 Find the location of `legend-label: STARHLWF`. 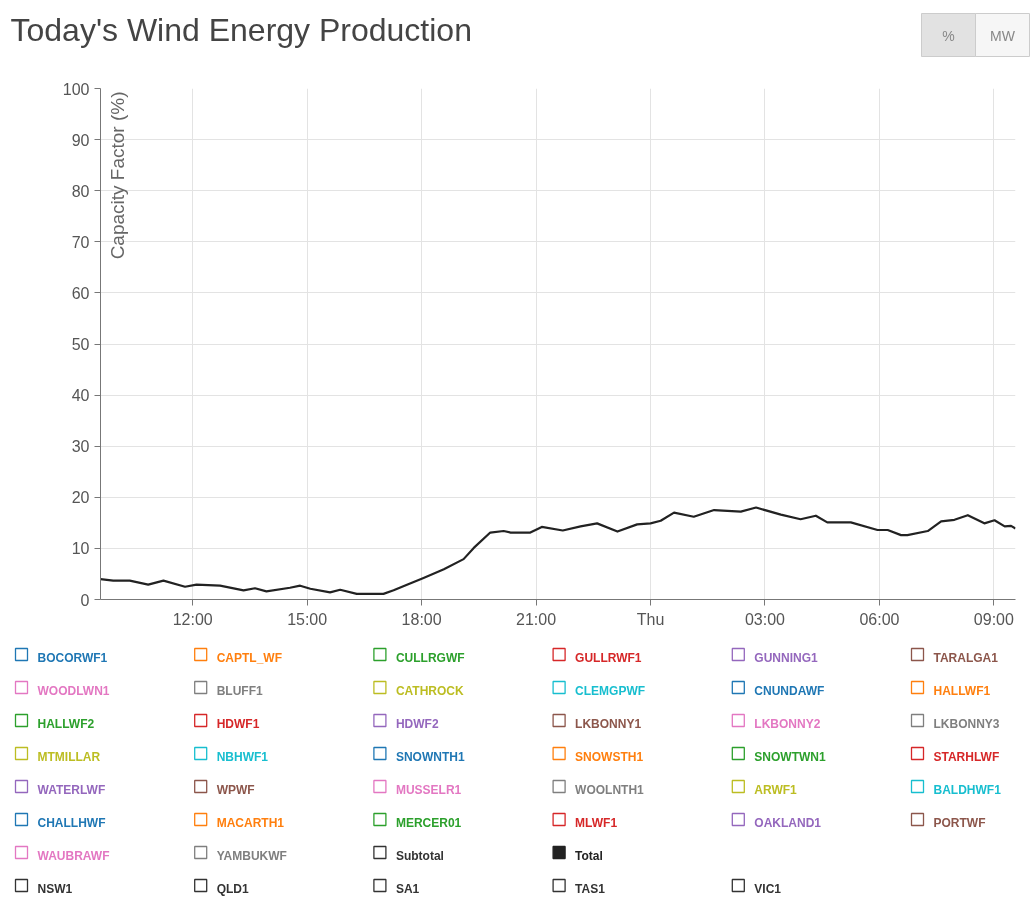

legend-label: STARHLWF is located at coordinates (966, 756).